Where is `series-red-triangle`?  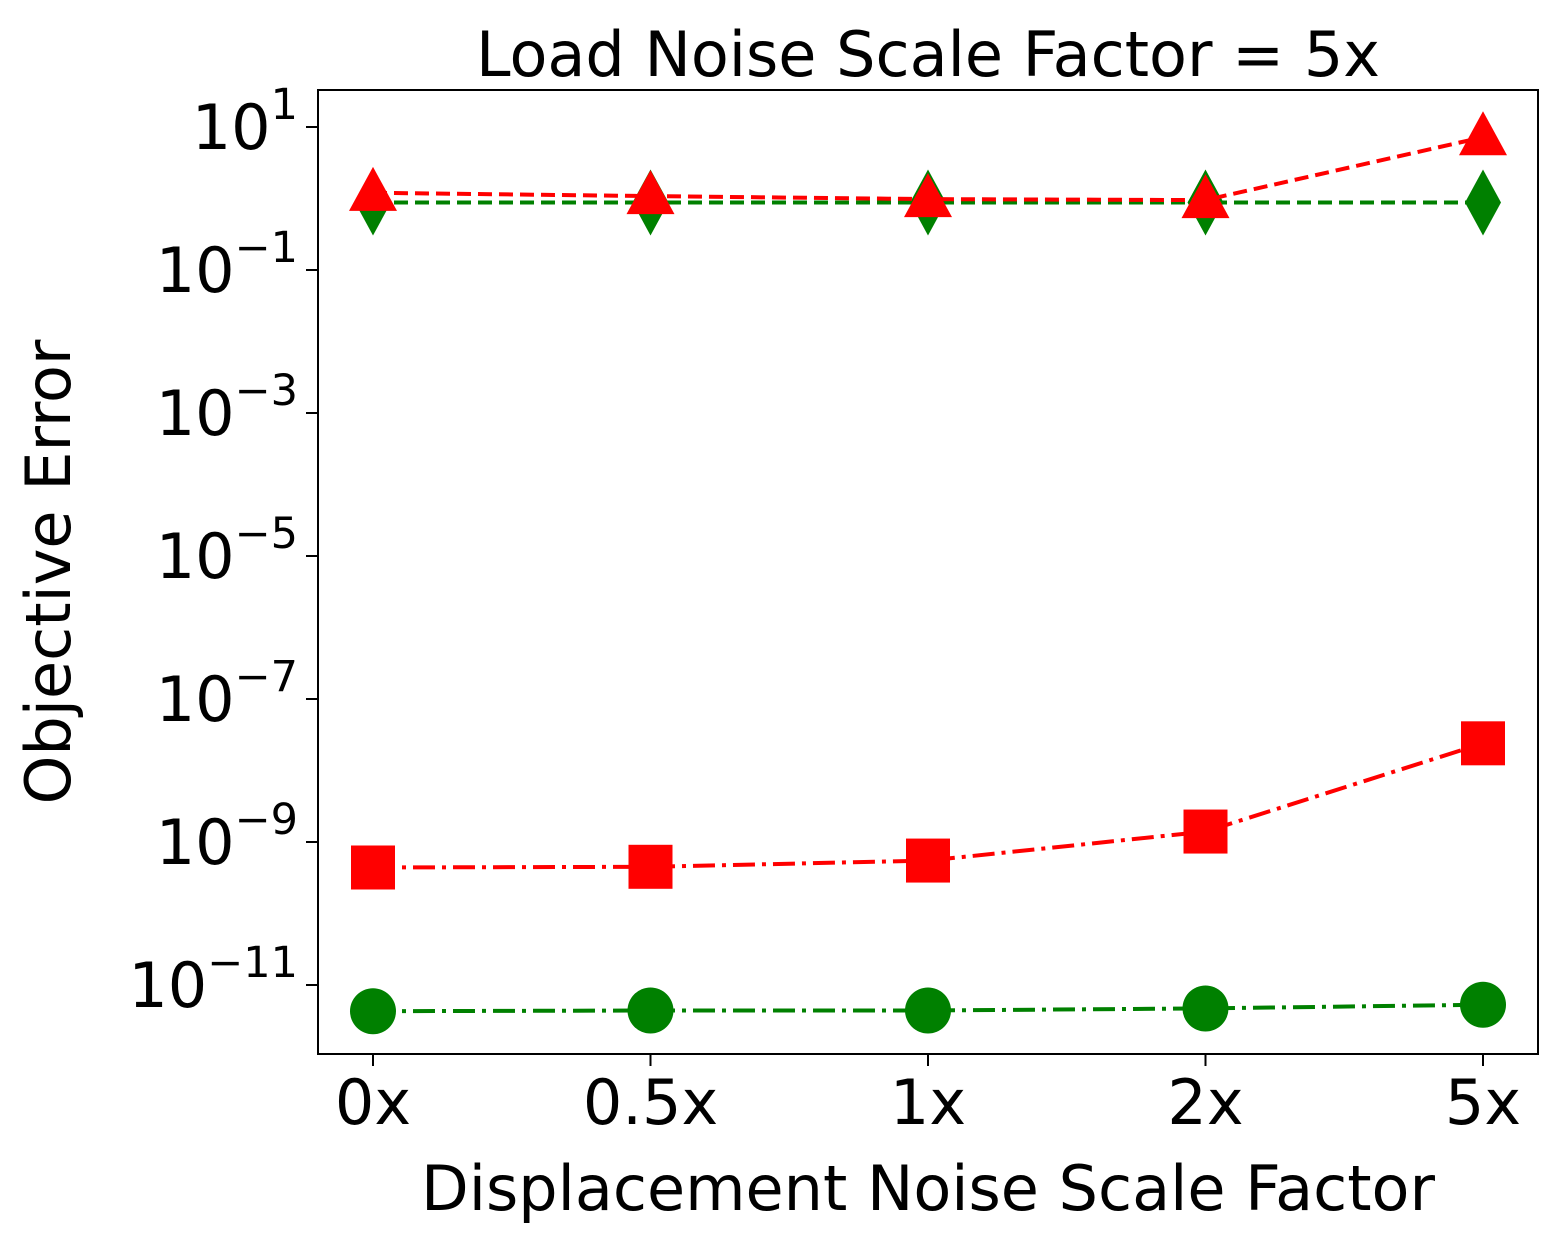
series-red-triangle is located at coordinates (928, 165).